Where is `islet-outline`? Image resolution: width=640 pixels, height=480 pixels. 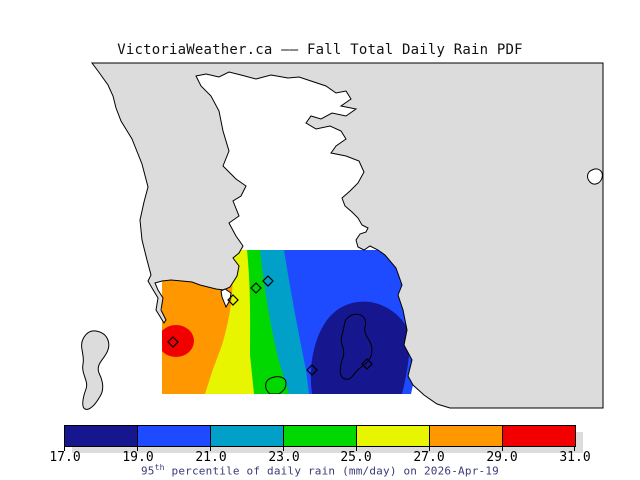
islet-outline is located at coordinates (276, 385).